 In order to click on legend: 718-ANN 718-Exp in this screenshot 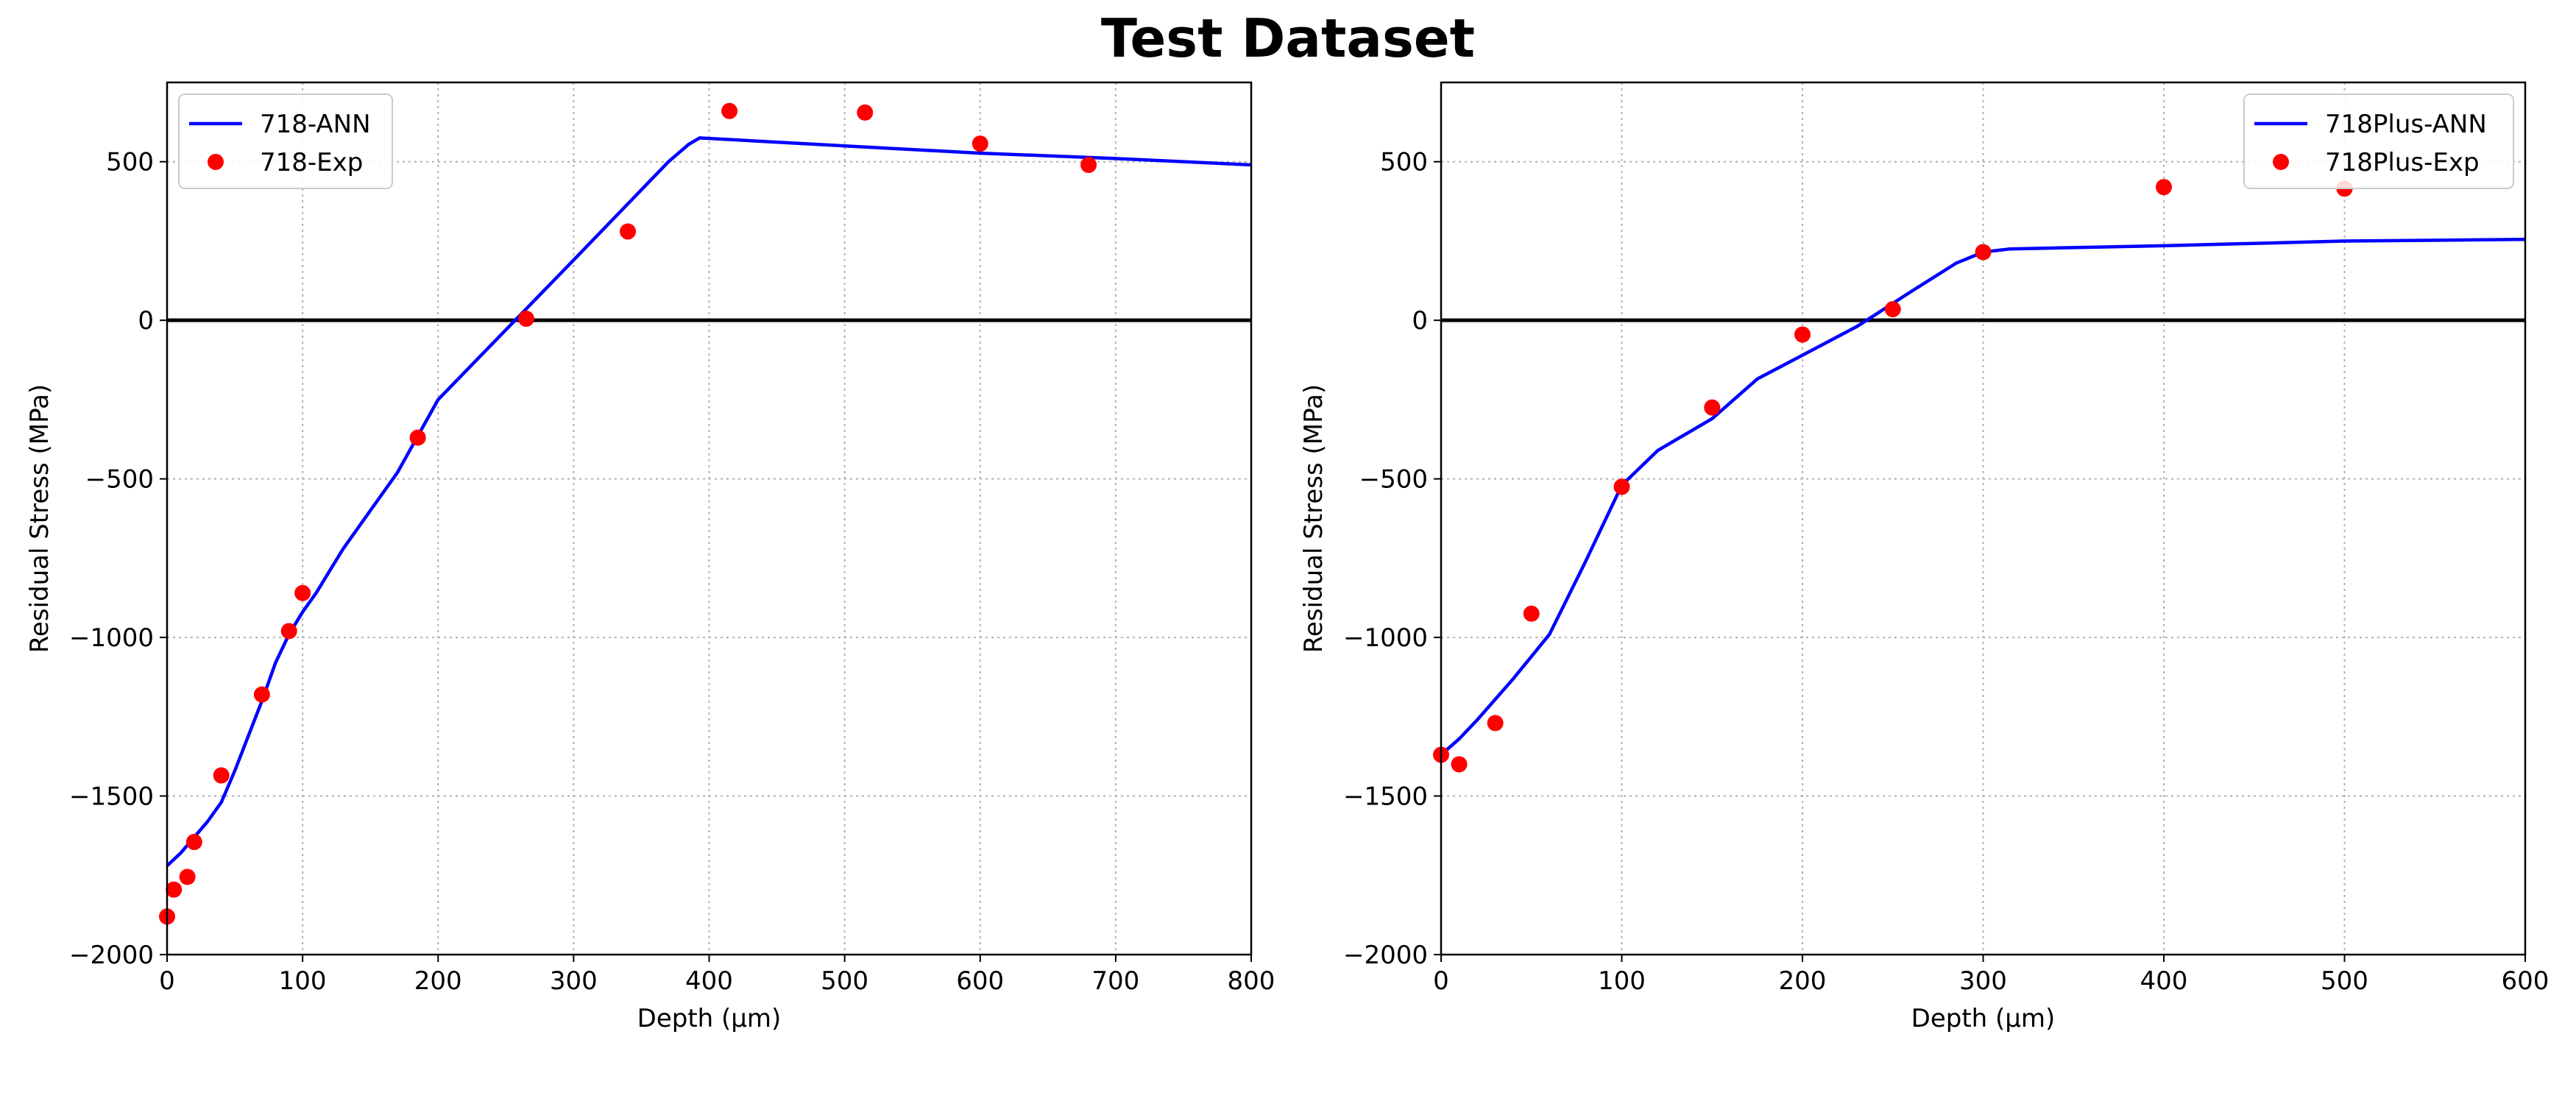, I will do `click(285, 141)`.